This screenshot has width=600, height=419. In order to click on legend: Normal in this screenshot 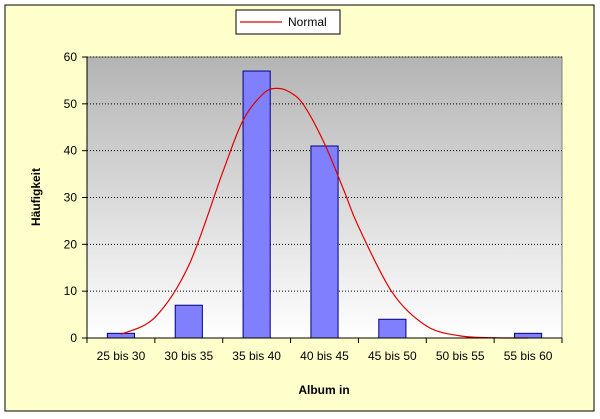, I will do `click(288, 22)`.